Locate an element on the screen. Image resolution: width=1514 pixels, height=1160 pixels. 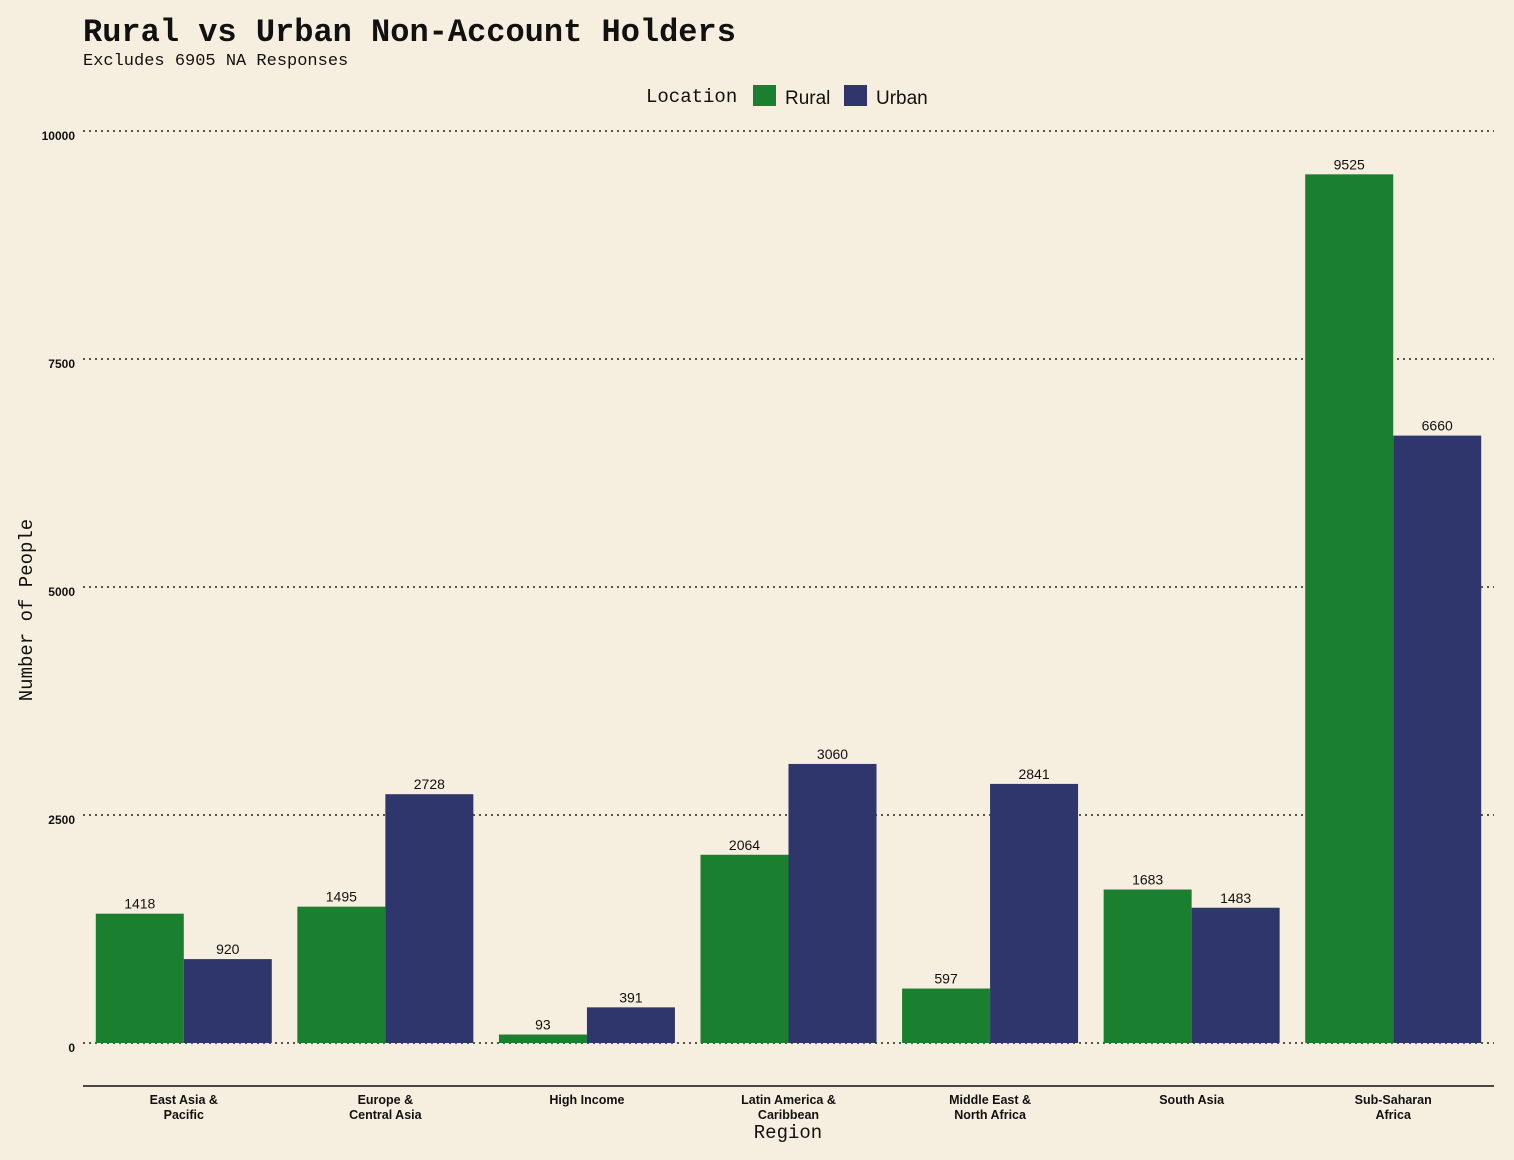
legend-swatch-urban is located at coordinates (855, 95).